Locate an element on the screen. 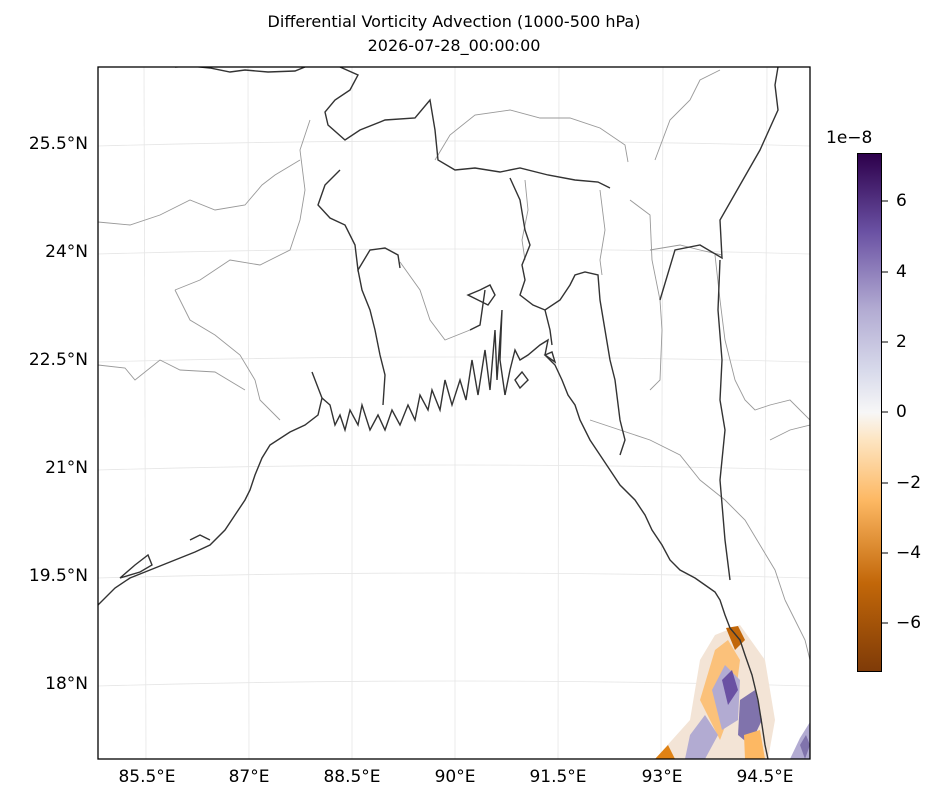 This screenshot has width=943, height=805. lon-label: 93°E is located at coordinates (662, 777).